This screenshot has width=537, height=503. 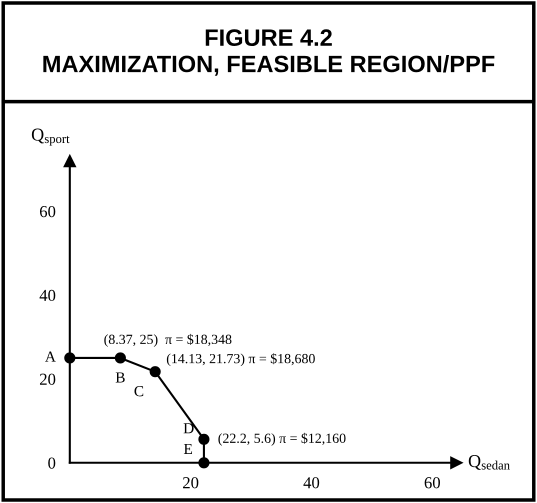 What do you see at coordinates (432, 482) in the screenshot?
I see `x-tick-label: 60` at bounding box center [432, 482].